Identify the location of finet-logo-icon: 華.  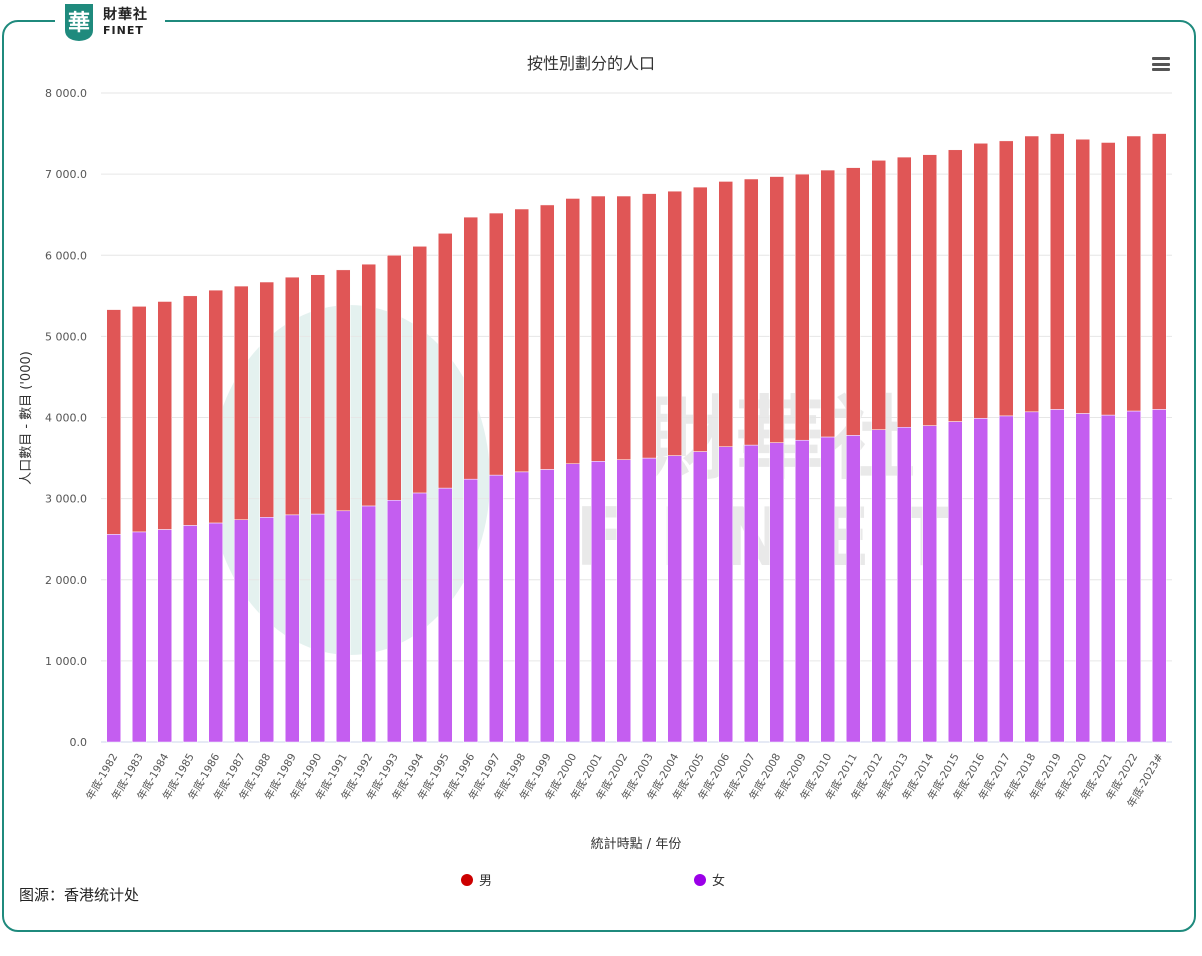
(79, 22).